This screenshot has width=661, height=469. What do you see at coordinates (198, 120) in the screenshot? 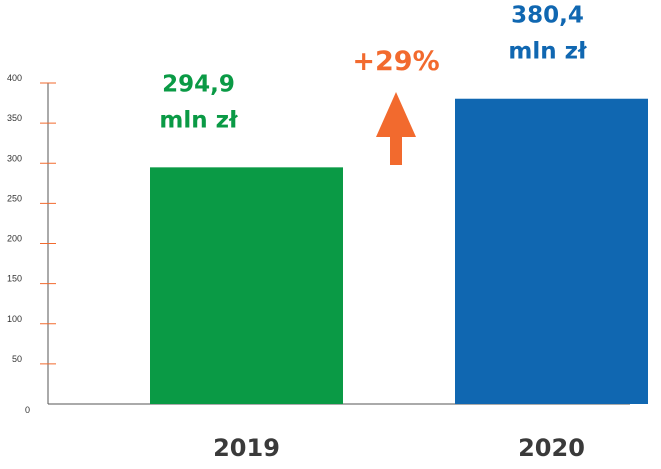
I see `value-label-2019-line-2: mln zł` at bounding box center [198, 120].